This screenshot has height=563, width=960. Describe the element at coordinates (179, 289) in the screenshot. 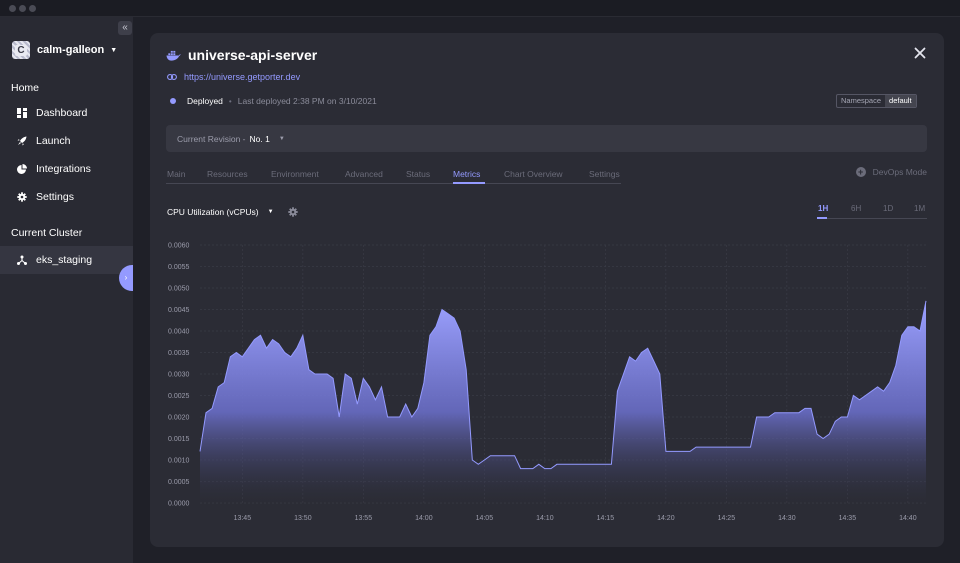

I see `y-tick-label: 0.0050` at that location.